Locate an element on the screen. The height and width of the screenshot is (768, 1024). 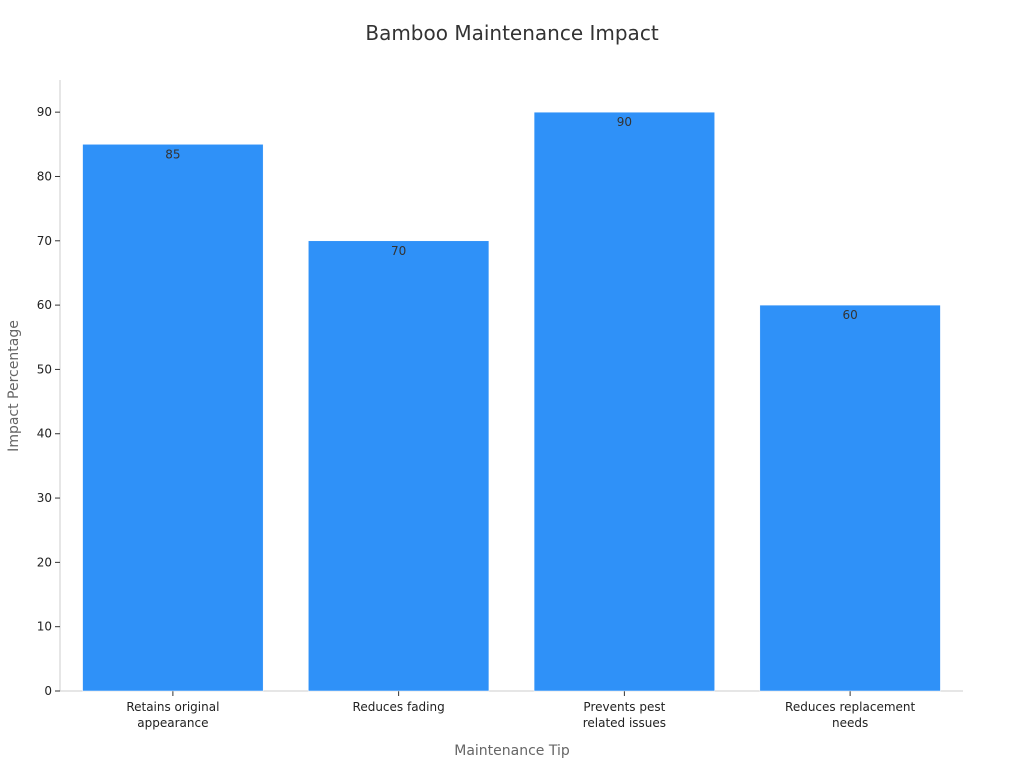
y-tick-label: 20 is located at coordinates (44, 562).